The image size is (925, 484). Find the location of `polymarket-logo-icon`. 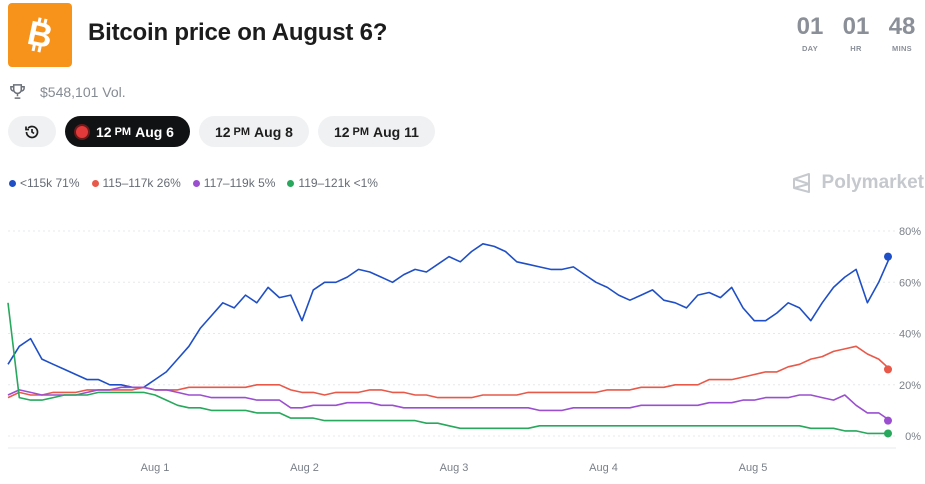

polymarket-logo-icon is located at coordinates (801, 183).